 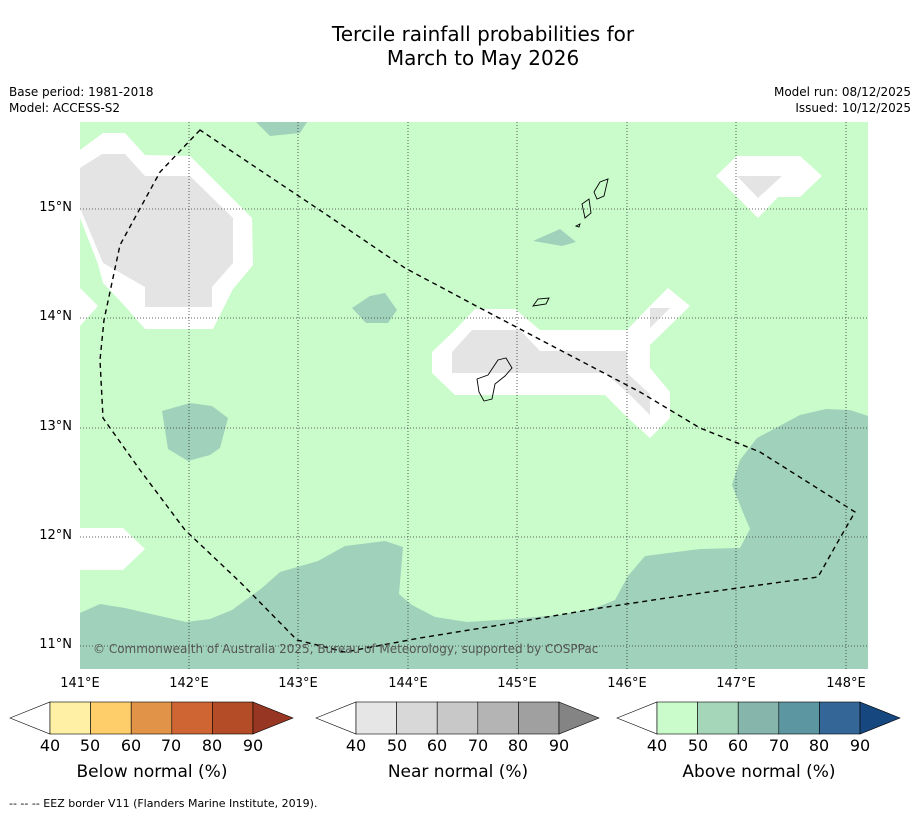 I want to click on near-normal-title: Near normal (%), so click(x=458, y=772).